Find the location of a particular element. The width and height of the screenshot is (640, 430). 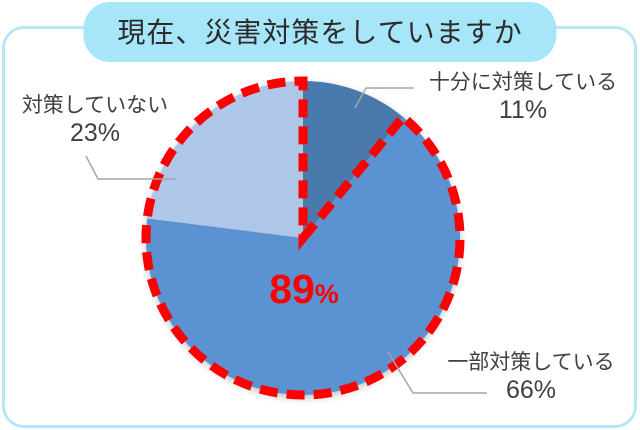

leader-line-sufficient is located at coordinates (384, 98).